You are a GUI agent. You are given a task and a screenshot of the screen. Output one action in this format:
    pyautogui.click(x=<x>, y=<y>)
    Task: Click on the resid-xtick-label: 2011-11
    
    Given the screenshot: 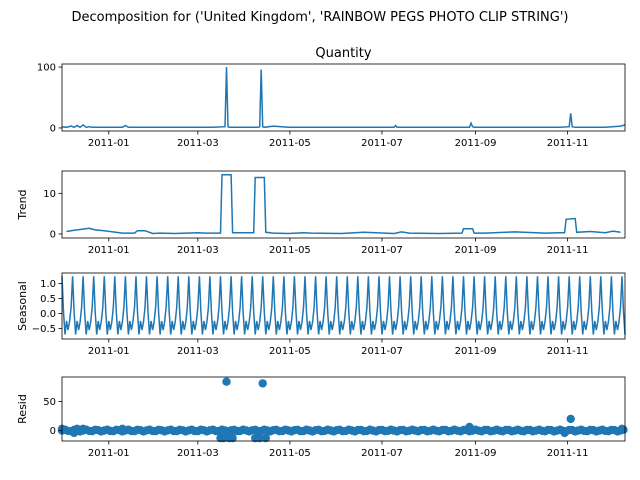 What is the action you would take?
    pyautogui.click(x=568, y=453)
    